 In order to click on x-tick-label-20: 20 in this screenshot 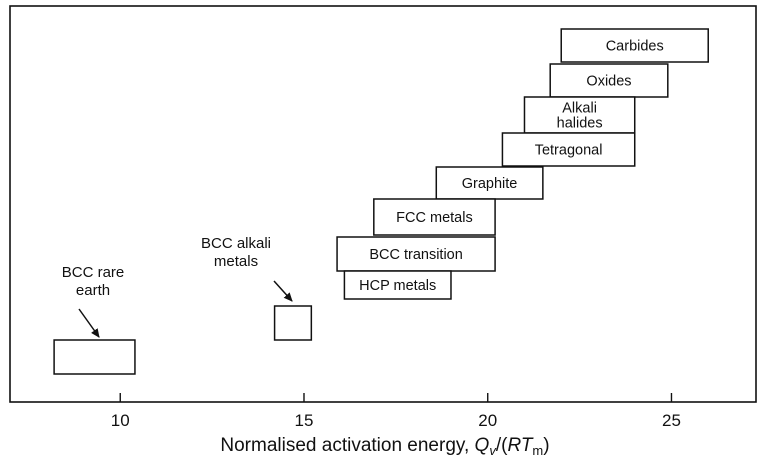, I will do `click(487, 420)`.